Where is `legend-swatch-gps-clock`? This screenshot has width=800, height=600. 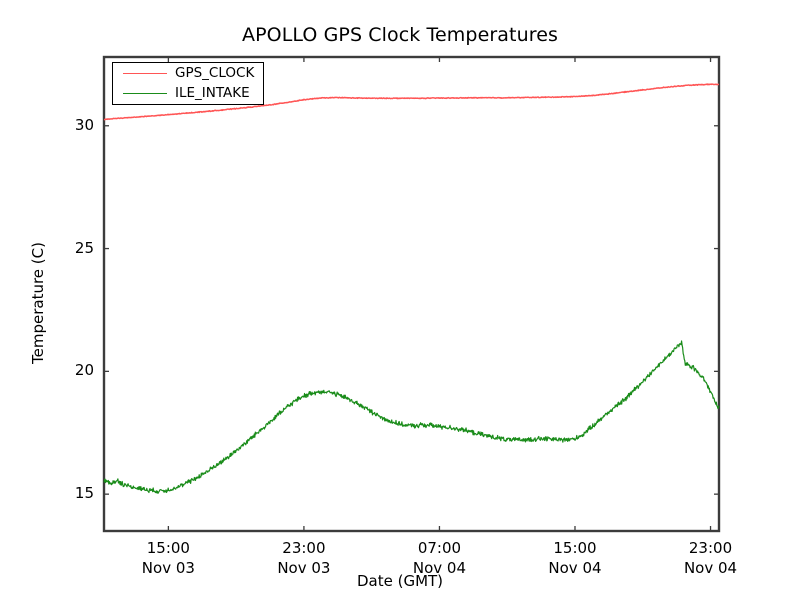
legend-swatch-gps-clock is located at coordinates (145, 73).